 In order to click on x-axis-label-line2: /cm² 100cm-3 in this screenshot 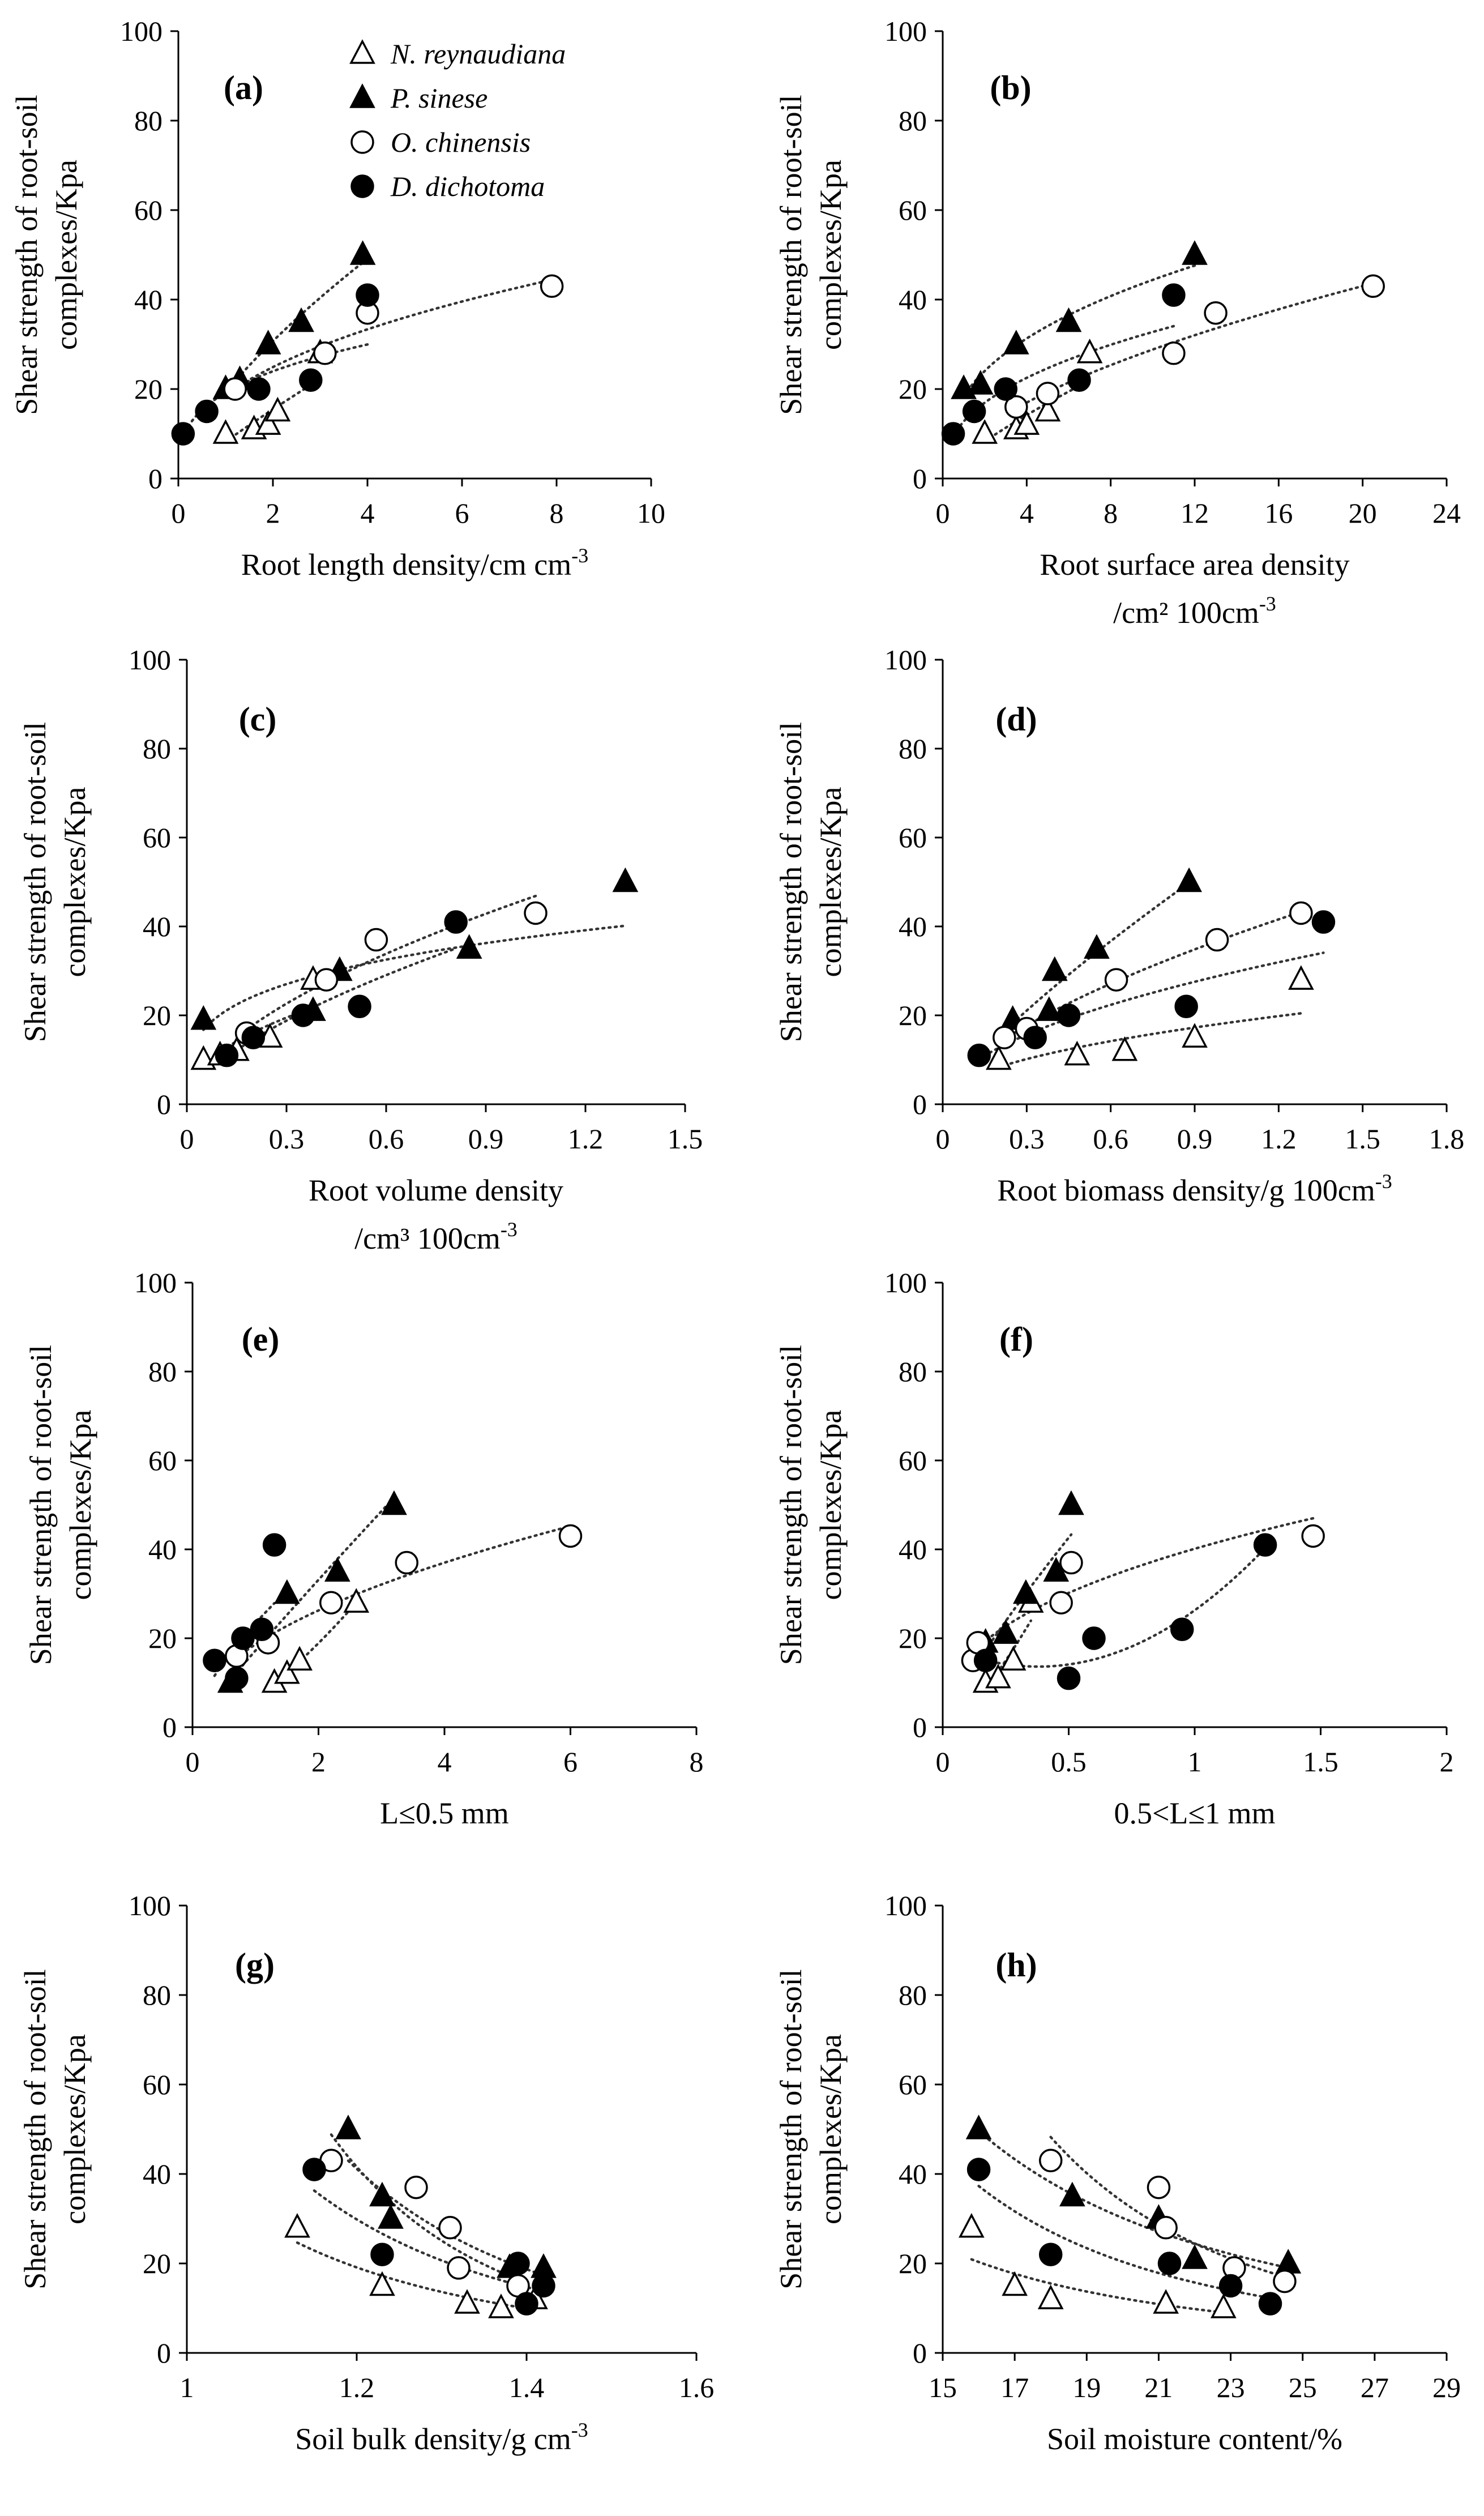, I will do `click(1194, 611)`.